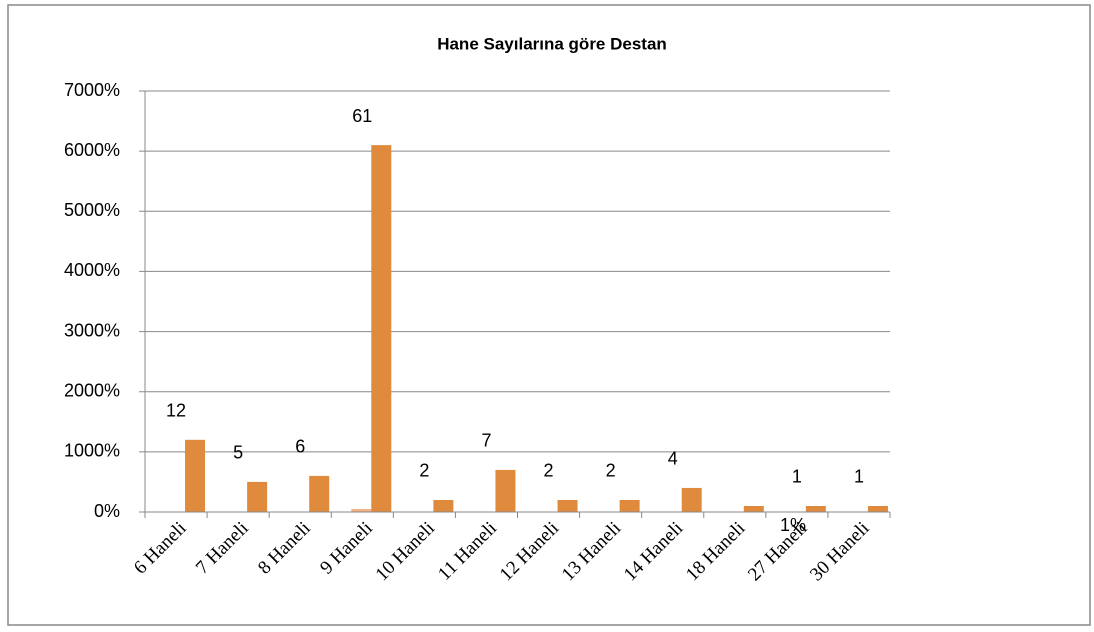 The width and height of the screenshot is (1094, 632). What do you see at coordinates (92, 330) in the screenshot?
I see `y-tick-label: 3000%` at bounding box center [92, 330].